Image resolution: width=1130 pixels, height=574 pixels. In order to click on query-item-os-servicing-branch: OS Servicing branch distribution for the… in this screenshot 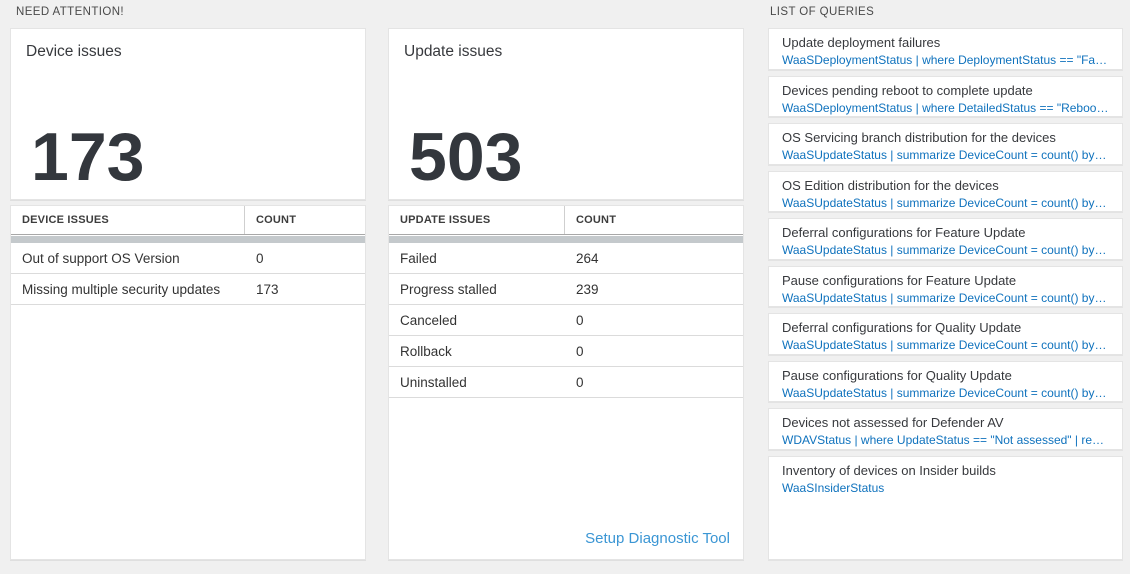, I will do `click(945, 144)`.